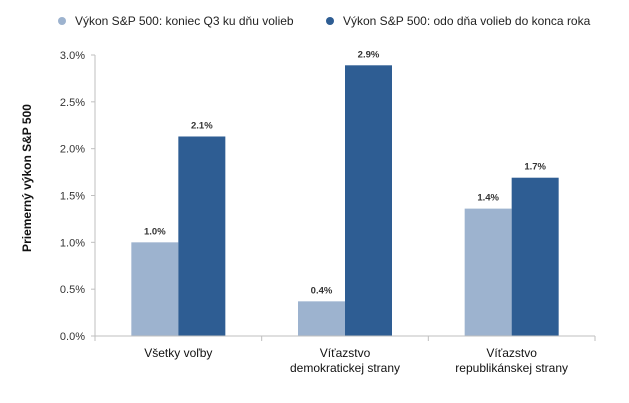 This screenshot has height=403, width=629. What do you see at coordinates (535, 167) in the screenshot?
I see `data-label: 1.7%` at bounding box center [535, 167].